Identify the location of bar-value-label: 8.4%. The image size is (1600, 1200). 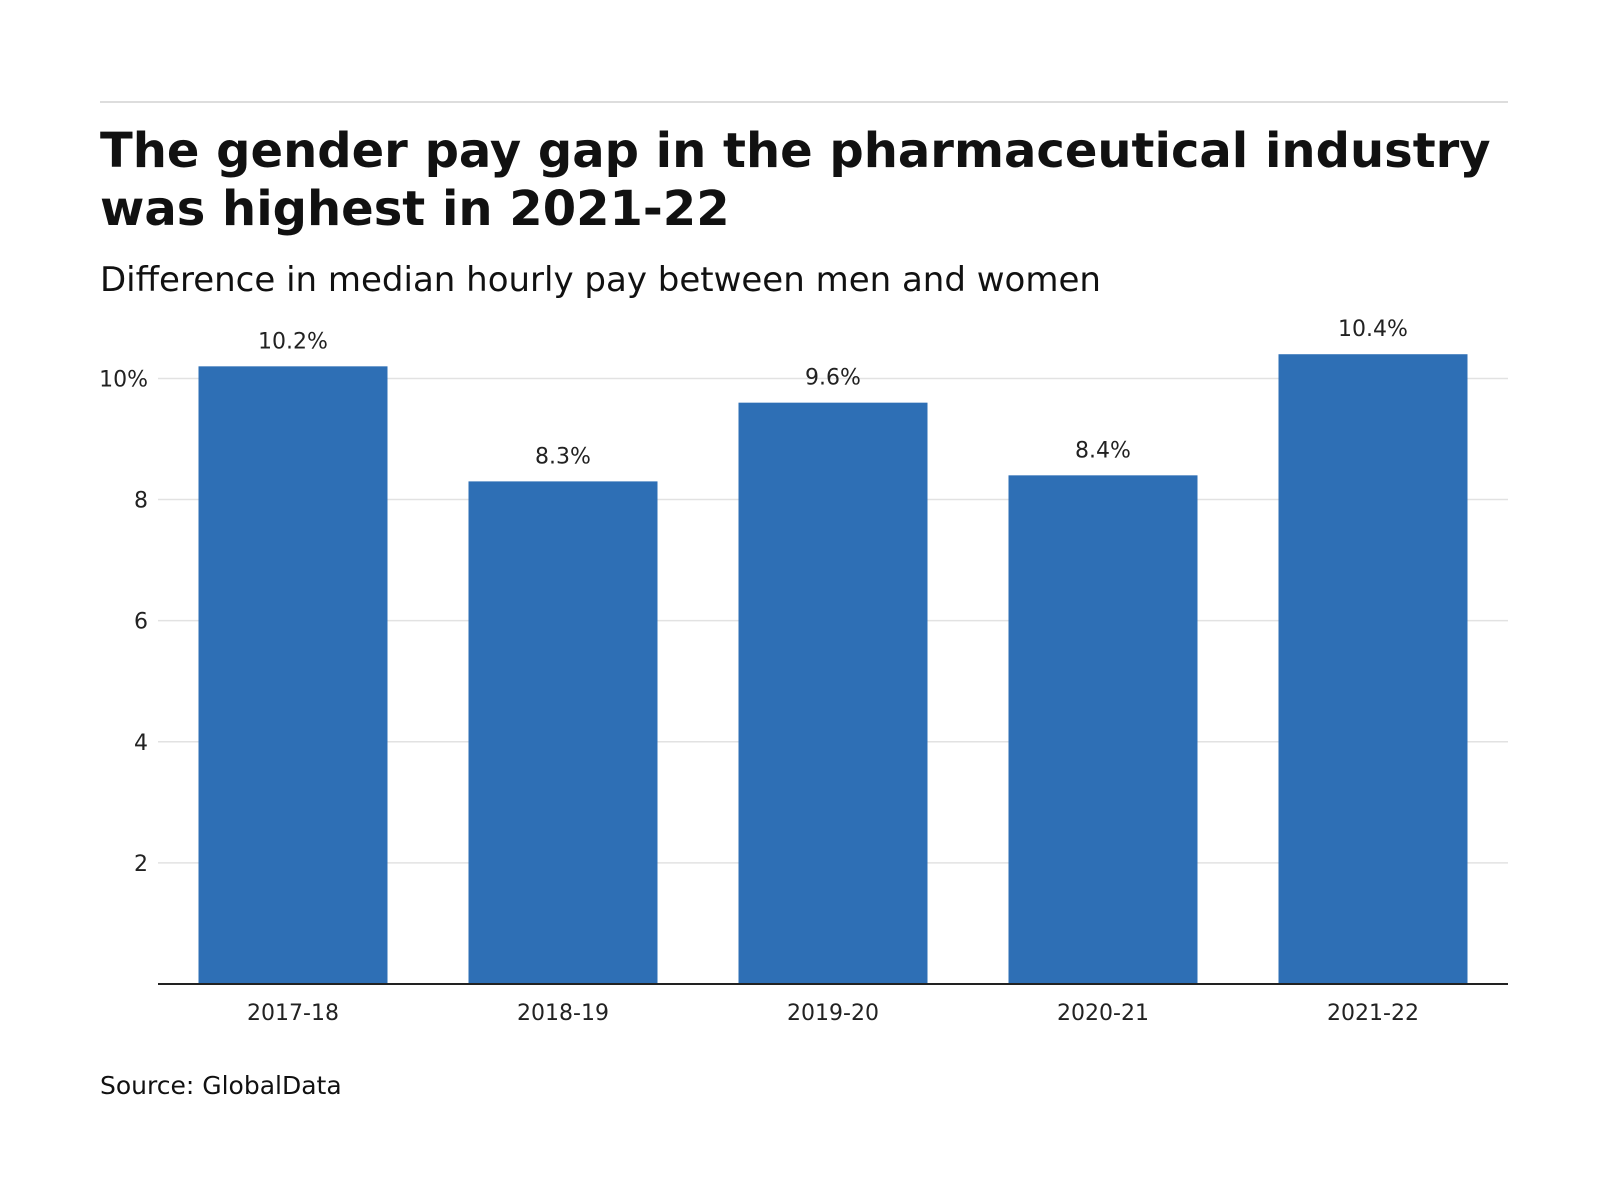
(1103, 450).